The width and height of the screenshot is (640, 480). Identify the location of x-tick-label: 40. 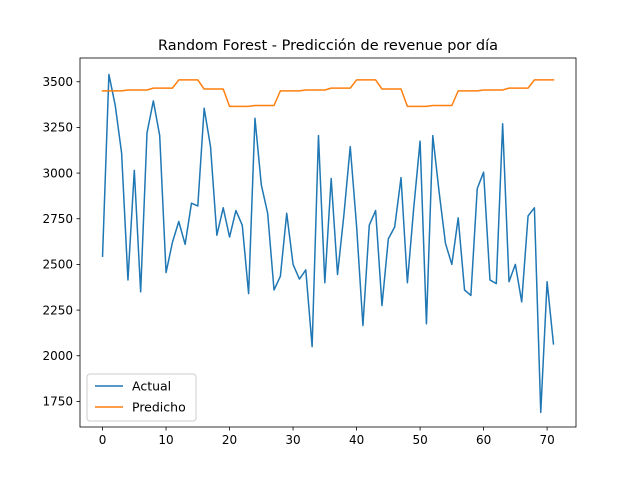
(356, 440).